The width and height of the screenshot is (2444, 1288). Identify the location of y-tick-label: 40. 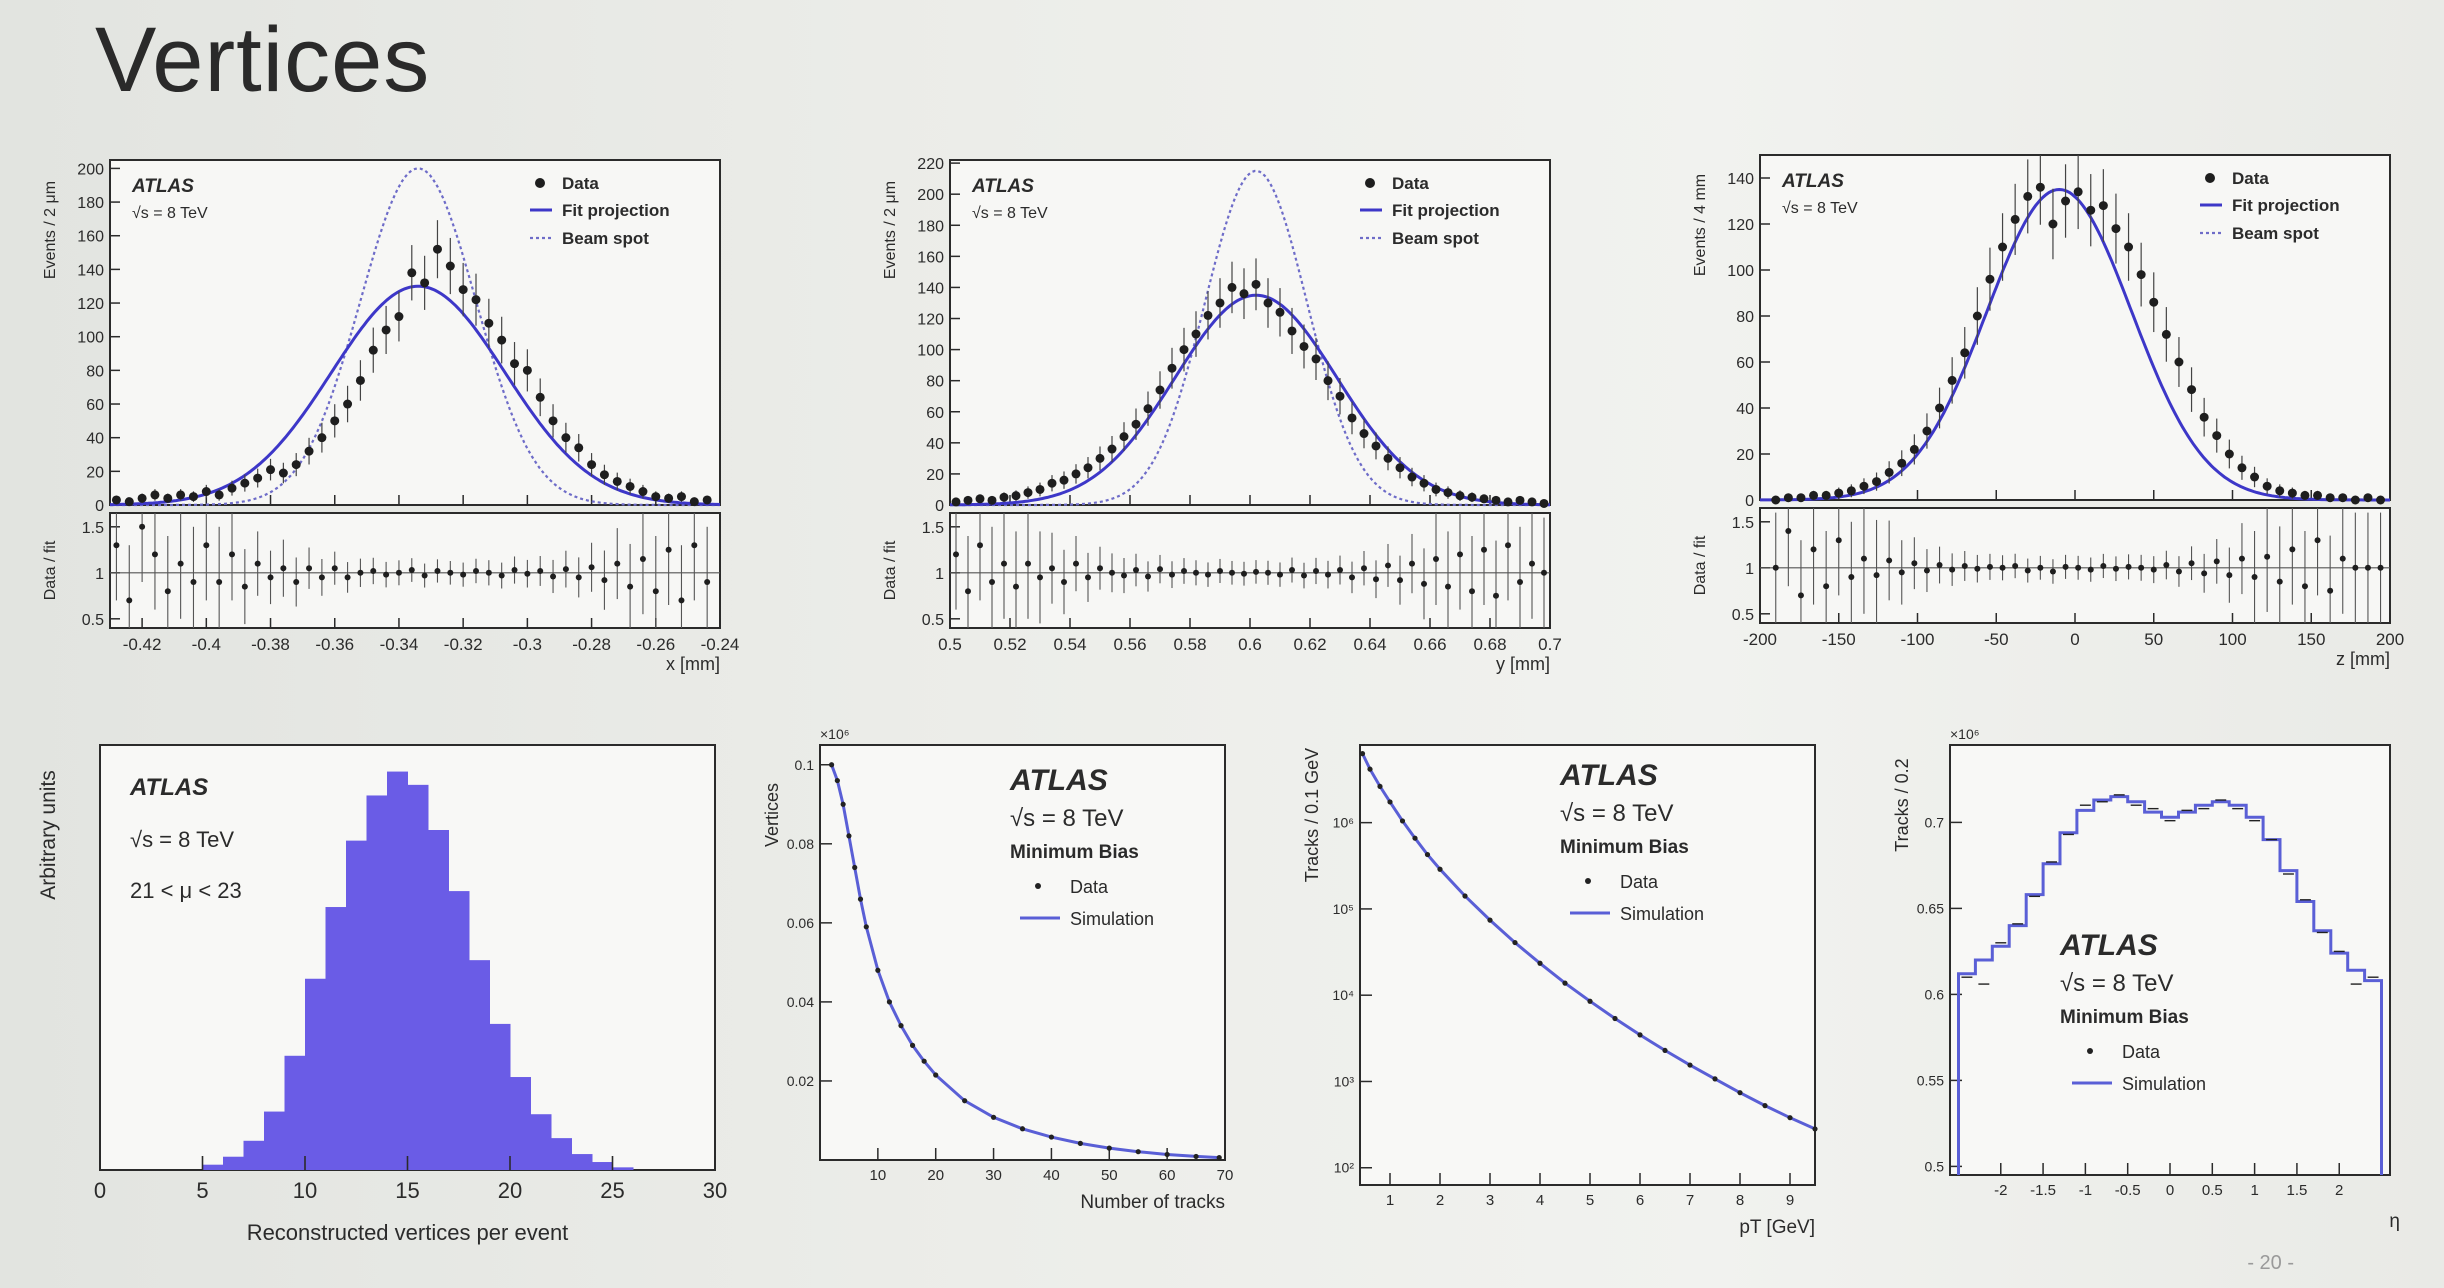
(1745, 409).